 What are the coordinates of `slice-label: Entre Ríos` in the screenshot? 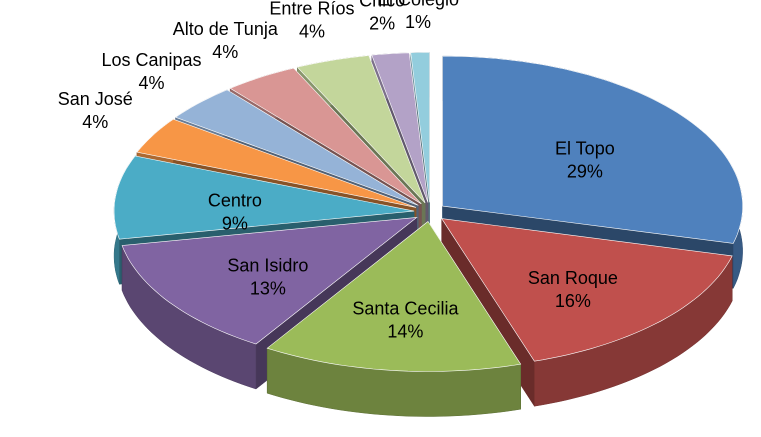 It's located at (311, 9).